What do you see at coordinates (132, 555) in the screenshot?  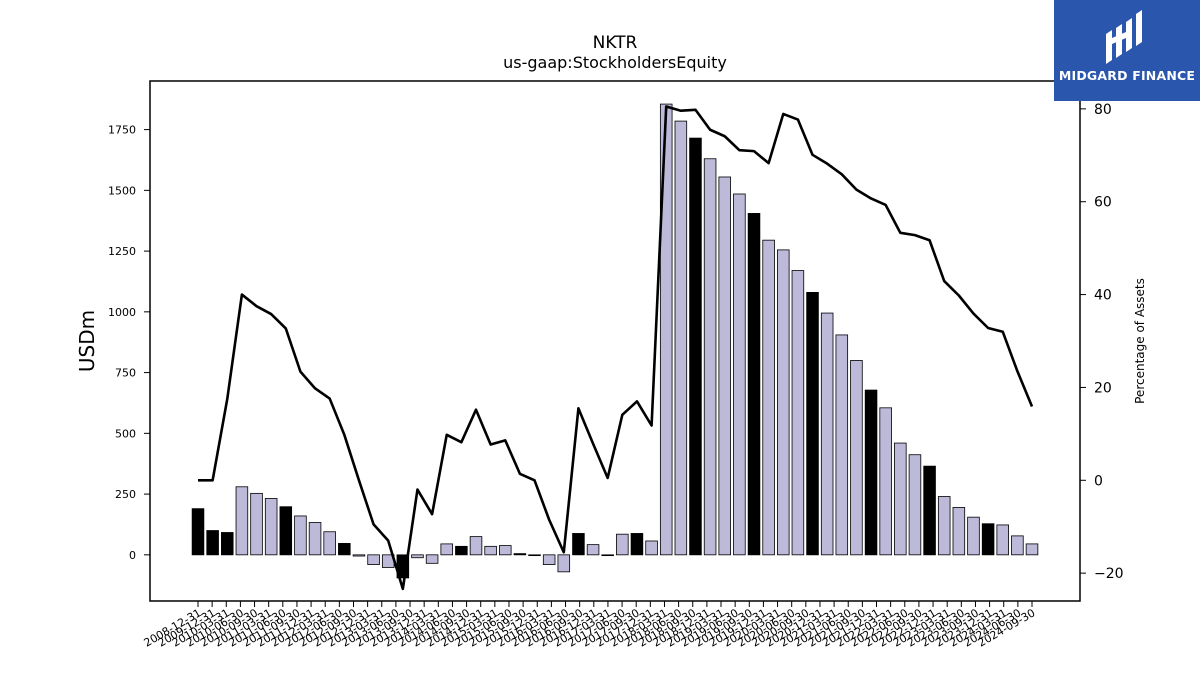 I see `y-tick-label: 0` at bounding box center [132, 555].